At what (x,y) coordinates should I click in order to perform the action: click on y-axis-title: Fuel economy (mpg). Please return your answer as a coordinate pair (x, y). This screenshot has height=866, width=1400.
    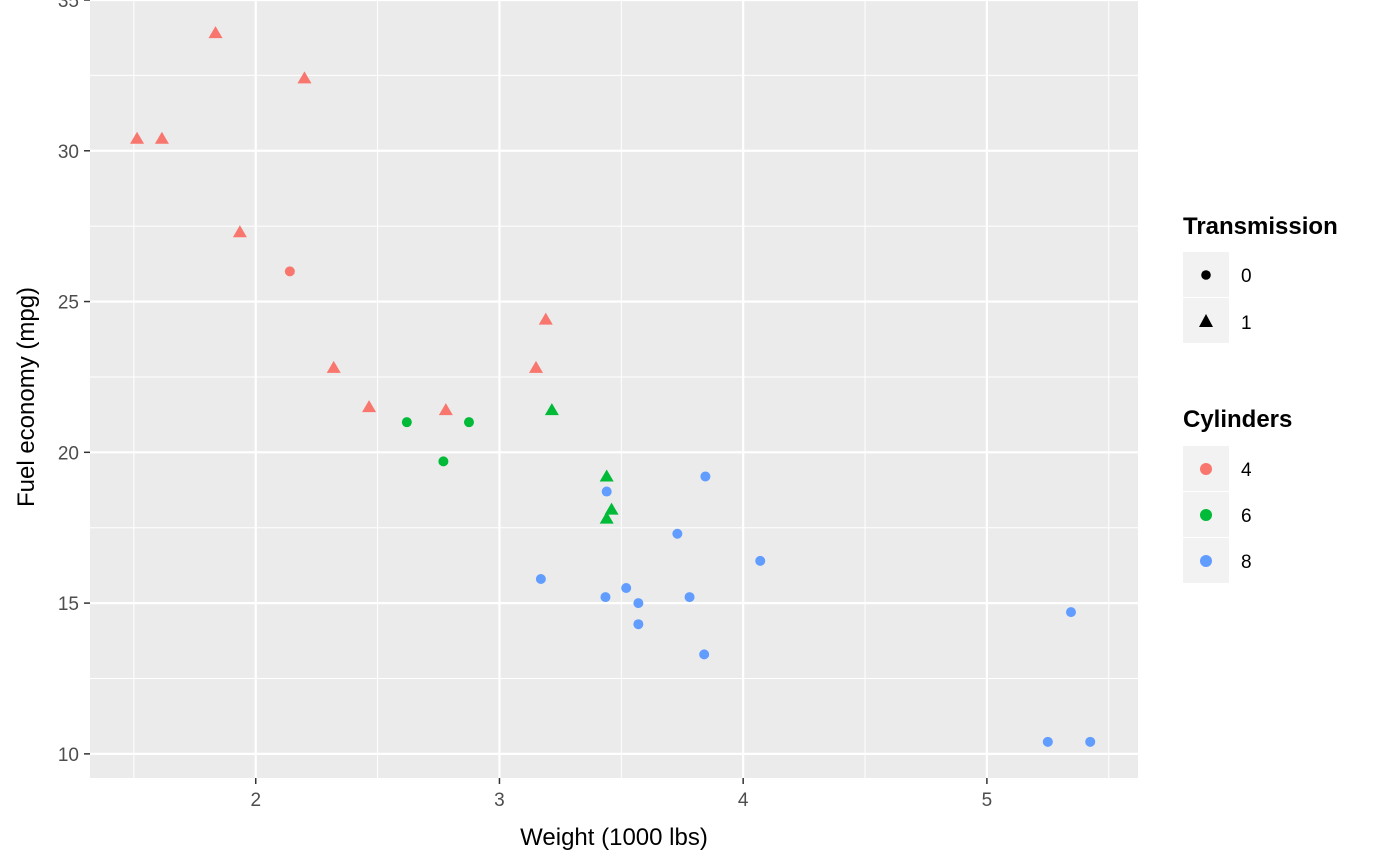
    Looking at the image, I should click on (26, 397).